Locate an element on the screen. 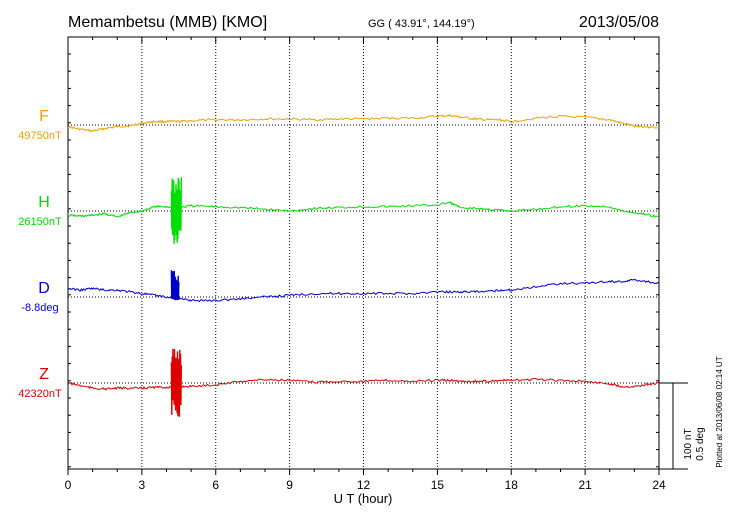 This screenshot has height=520, width=730. x-tick-label: 3 is located at coordinates (142, 485).